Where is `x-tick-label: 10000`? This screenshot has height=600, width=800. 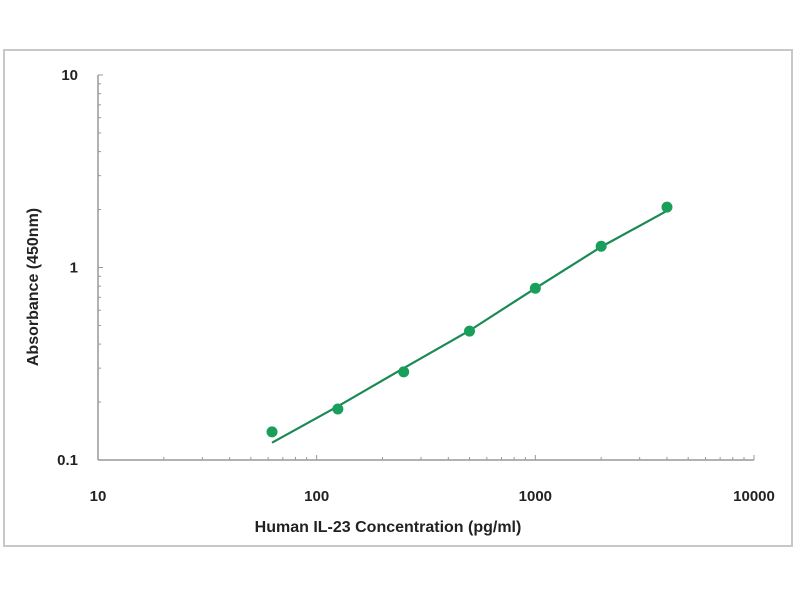 x-tick-label: 10000 is located at coordinates (754, 496).